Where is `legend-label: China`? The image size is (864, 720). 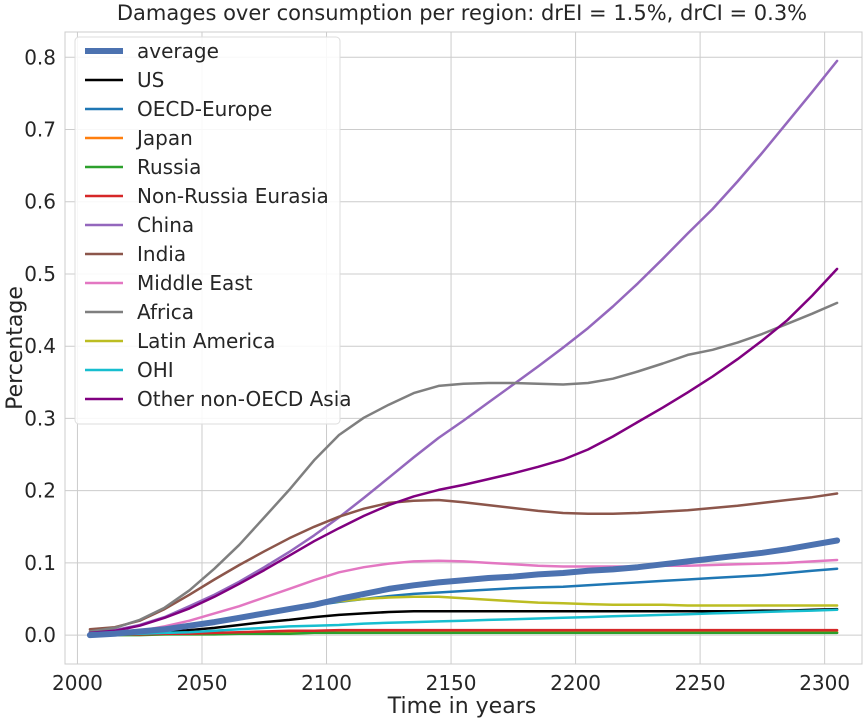 legend-label: China is located at coordinates (165, 225).